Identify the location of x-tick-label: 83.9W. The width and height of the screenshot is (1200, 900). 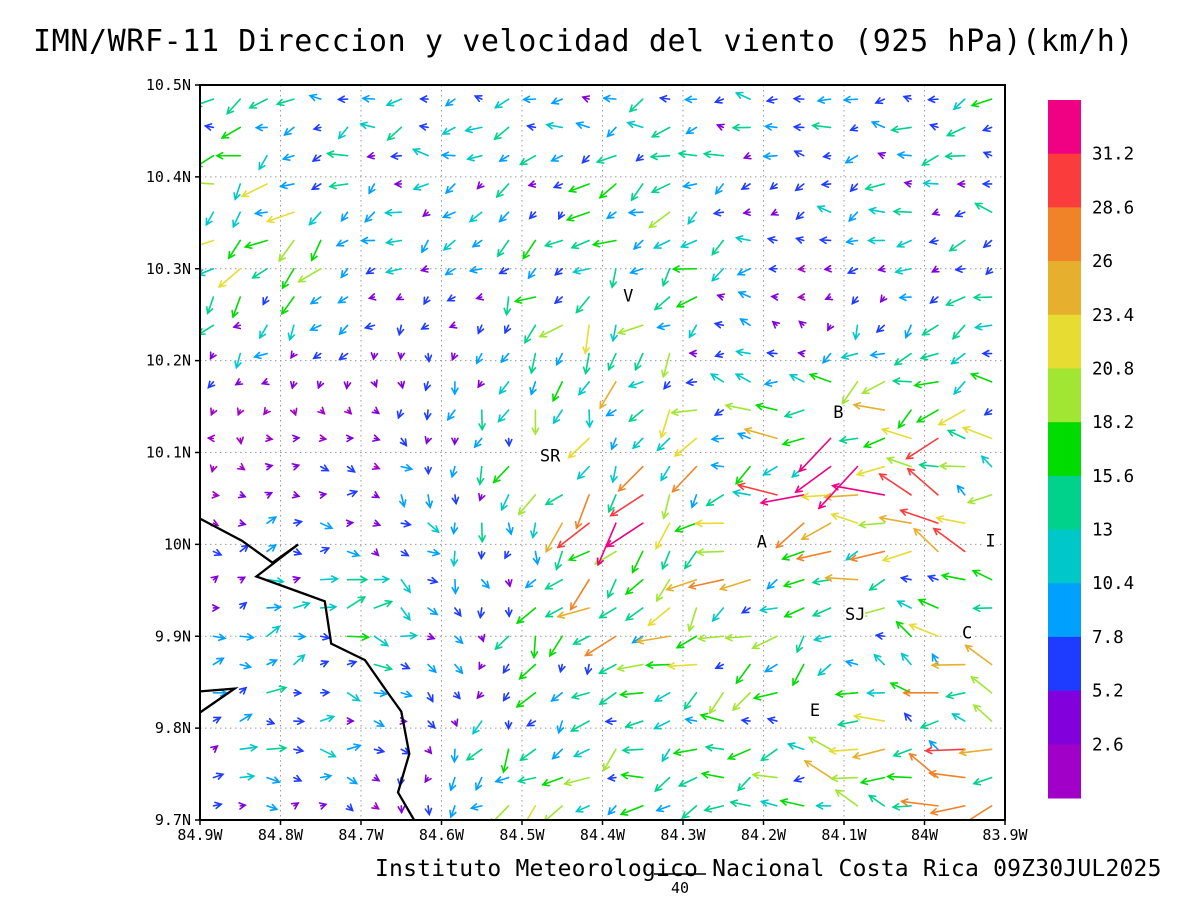
(1005, 835).